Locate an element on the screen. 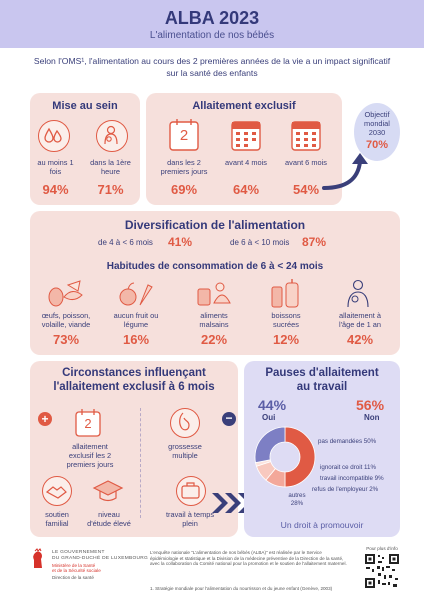 This screenshot has width=424, height=600. gov-line1: LE GOUVERNEMENT is located at coordinates (78, 552).